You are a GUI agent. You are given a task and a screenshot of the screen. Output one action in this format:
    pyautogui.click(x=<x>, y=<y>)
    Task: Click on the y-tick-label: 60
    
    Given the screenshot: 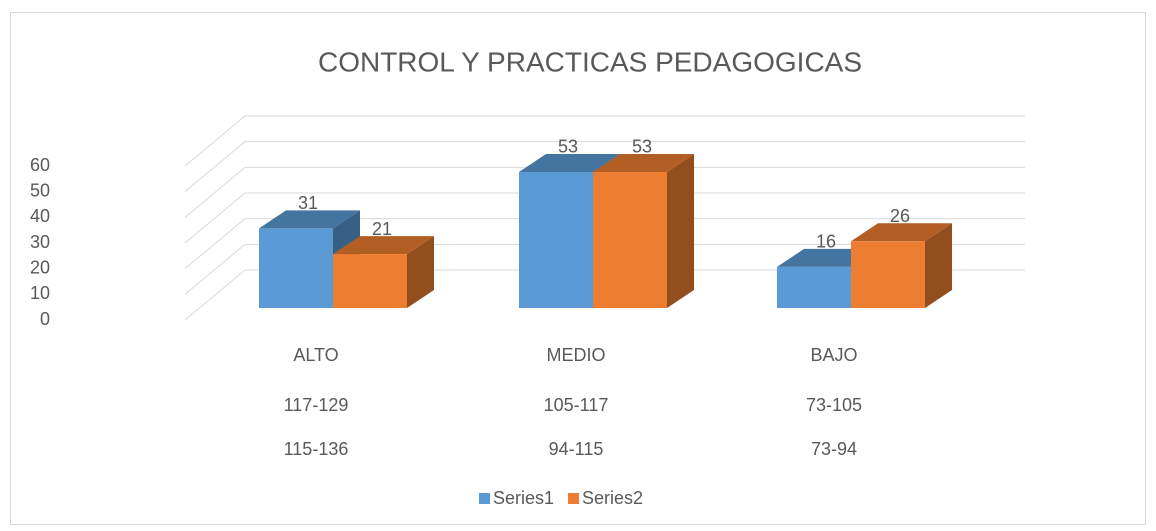 What is the action you would take?
    pyautogui.click(x=40, y=165)
    